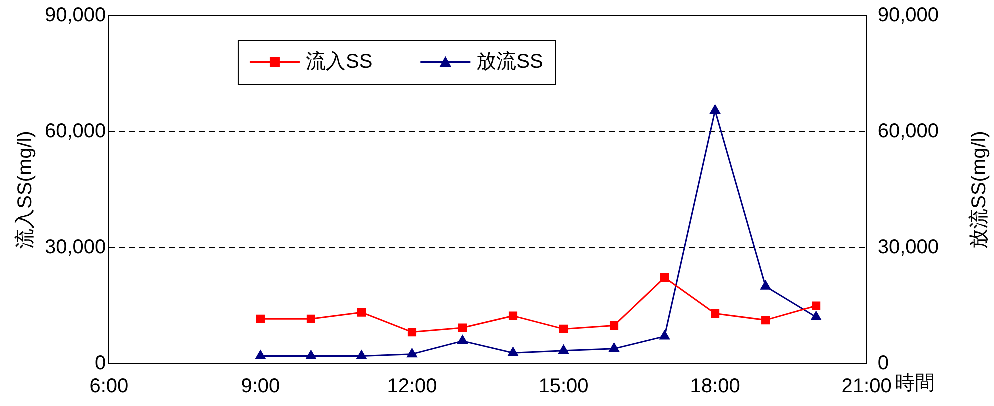  Describe the element at coordinates (908, 247) in the screenshot. I see `y2-tick-label: 30,000` at that location.